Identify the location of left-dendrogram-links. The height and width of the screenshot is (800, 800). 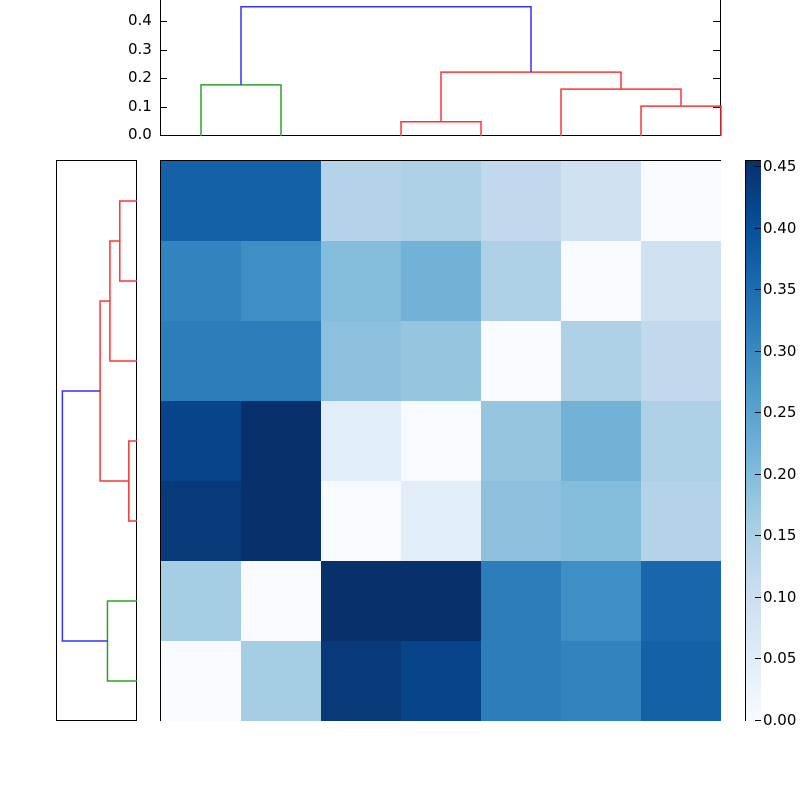
(99, 441).